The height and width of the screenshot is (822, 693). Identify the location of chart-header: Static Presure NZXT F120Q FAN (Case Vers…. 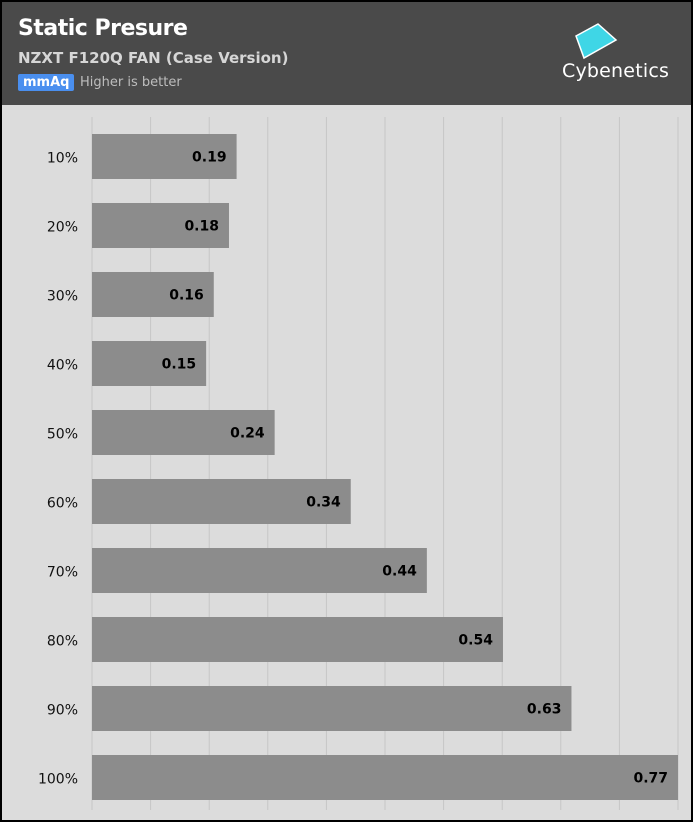
(346, 53).